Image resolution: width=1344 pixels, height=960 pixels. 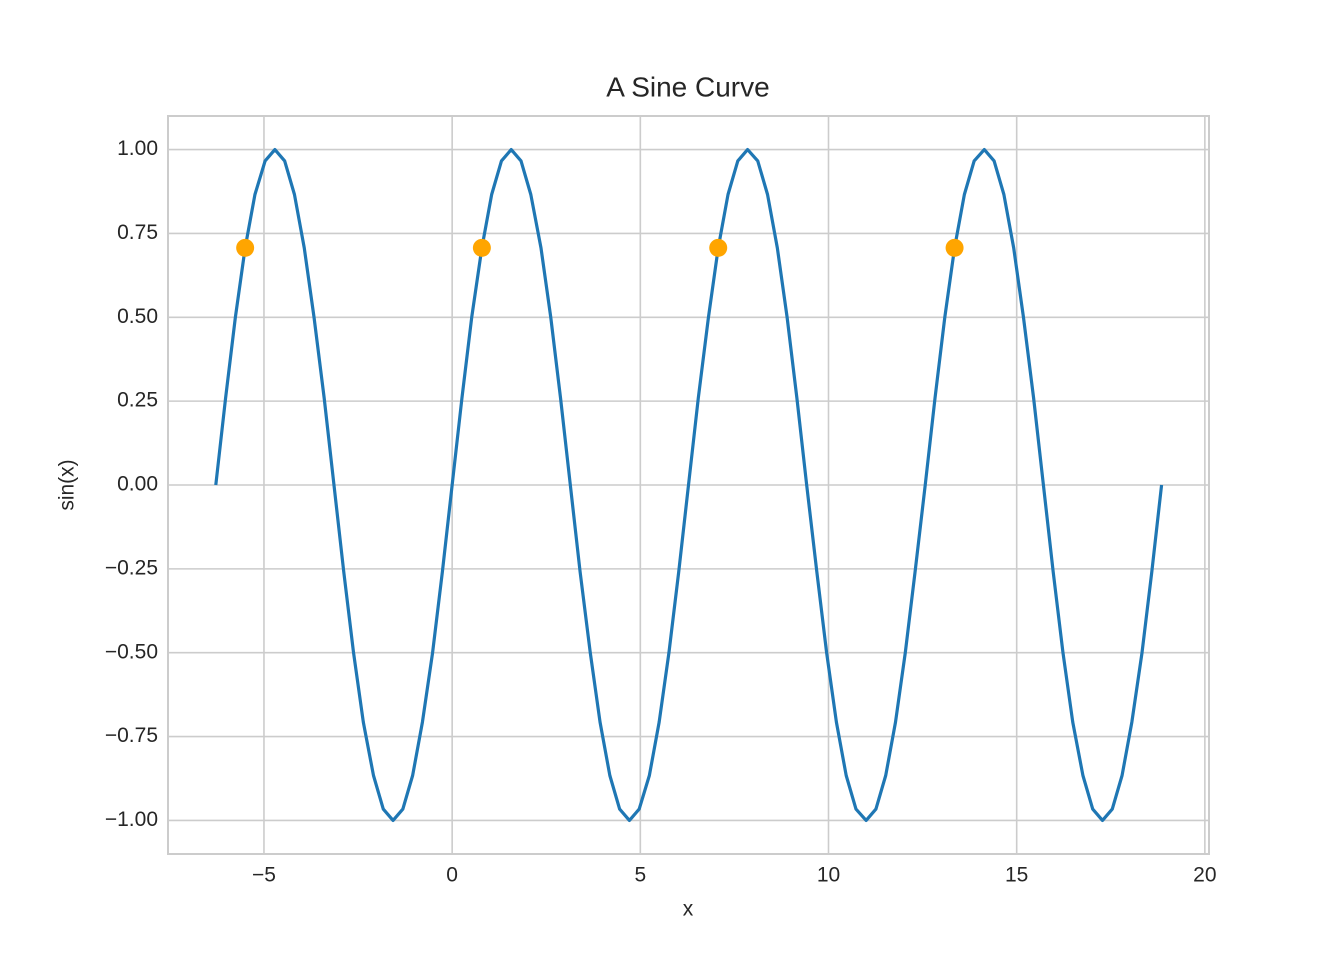 I want to click on chart-title: A Sine Curve, so click(x=687, y=86).